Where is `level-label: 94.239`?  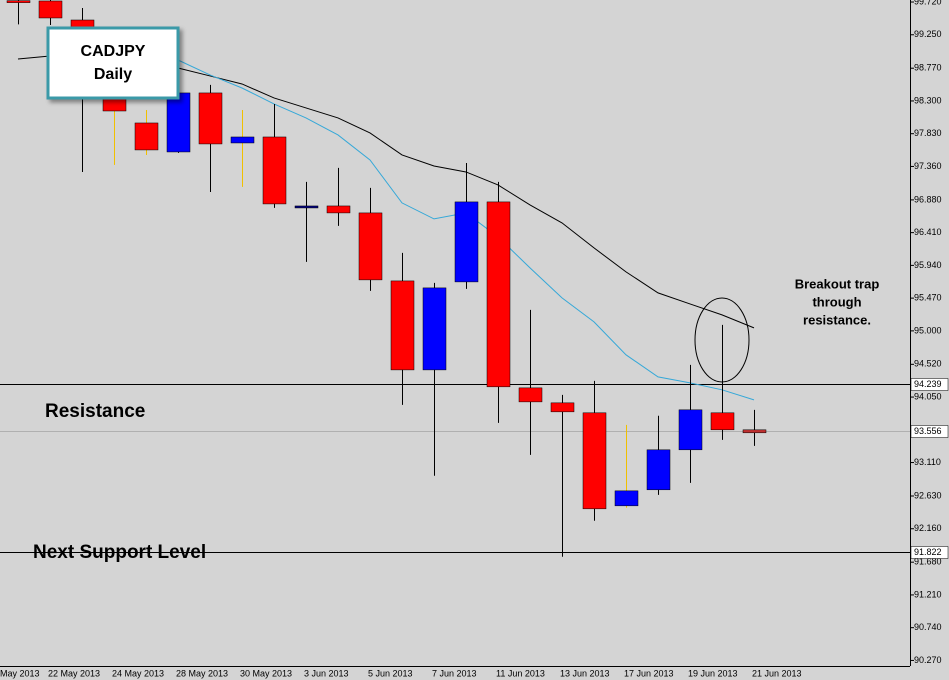
level-label: 94.239 is located at coordinates (928, 384).